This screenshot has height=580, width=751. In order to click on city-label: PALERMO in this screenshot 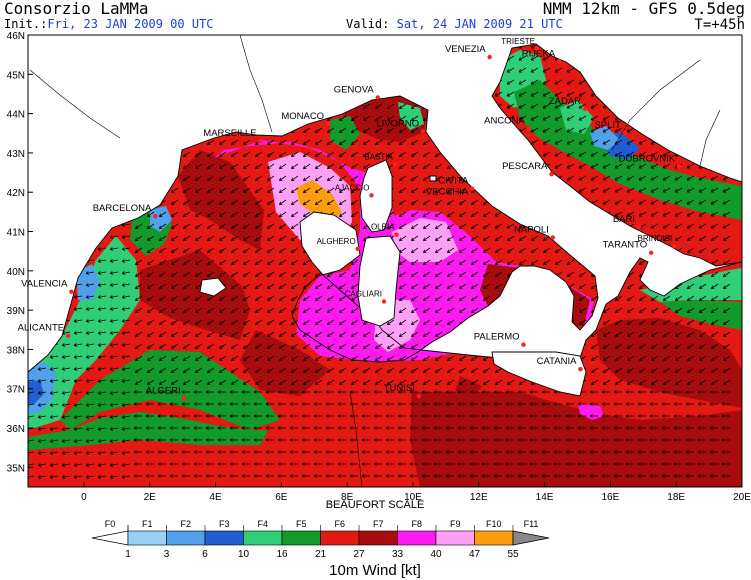, I will do `click(497, 337)`.